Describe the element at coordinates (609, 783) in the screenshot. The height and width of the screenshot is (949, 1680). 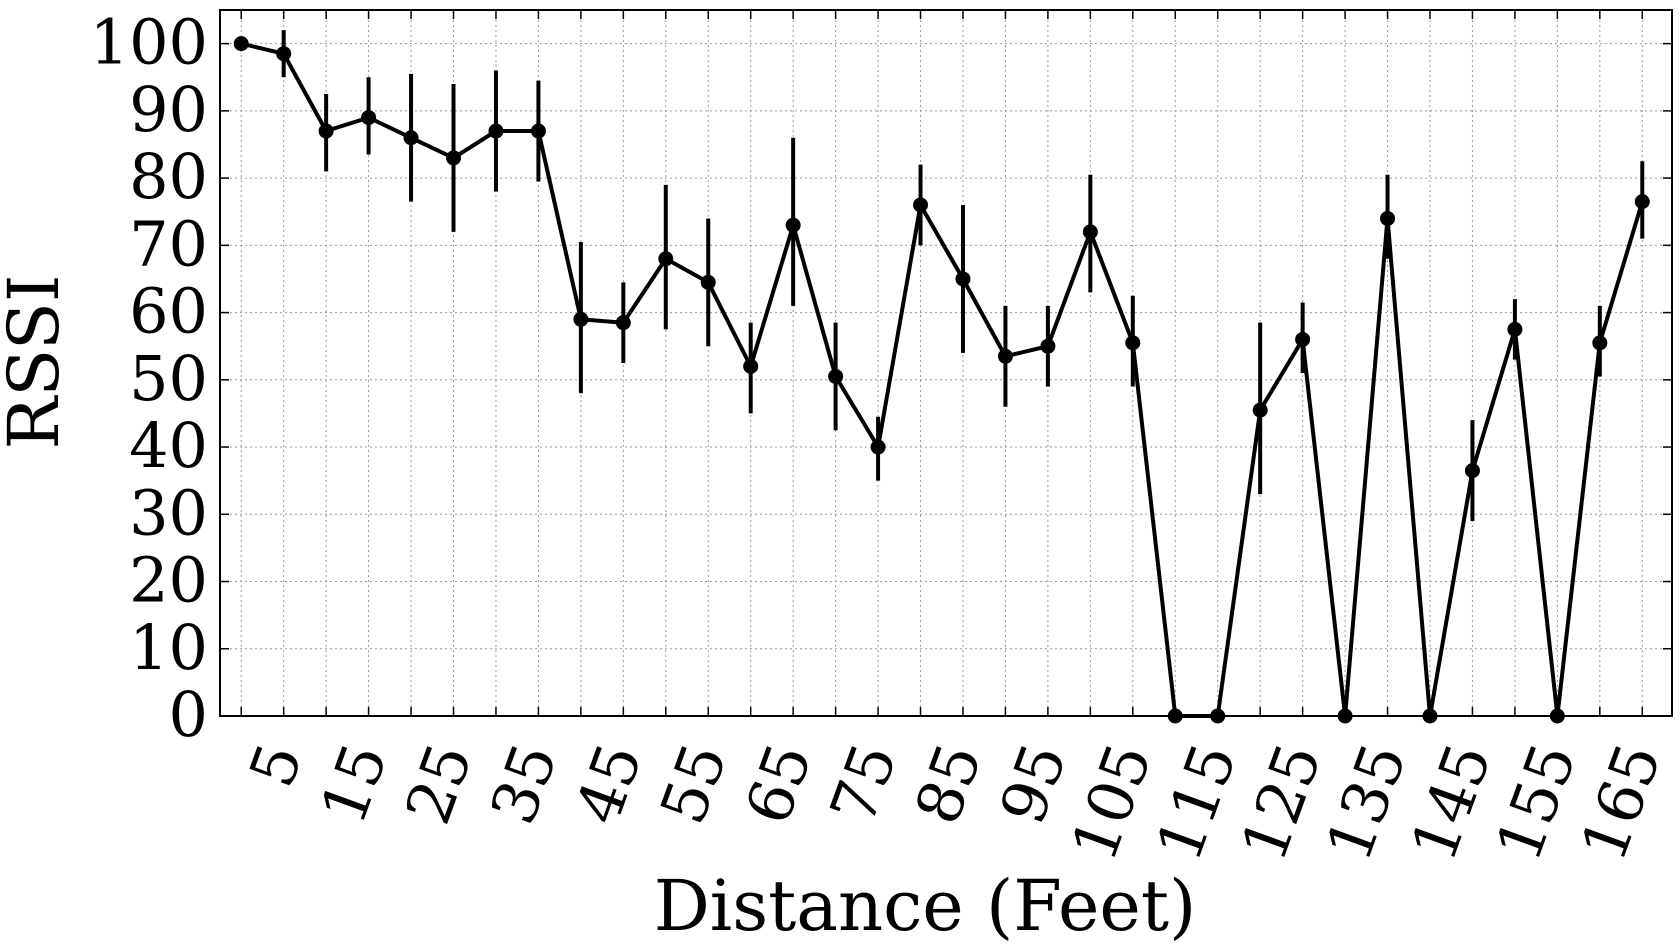
I see `x-tick-label: 45` at that location.